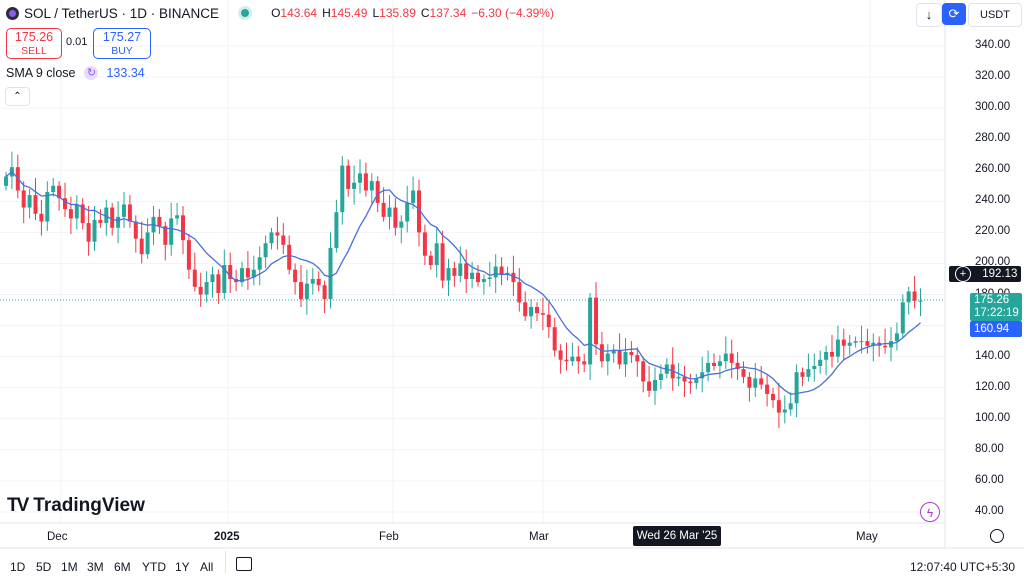  Describe the element at coordinates (76, 506) in the screenshot. I see `tradingview-logo: TV TradingView` at that location.